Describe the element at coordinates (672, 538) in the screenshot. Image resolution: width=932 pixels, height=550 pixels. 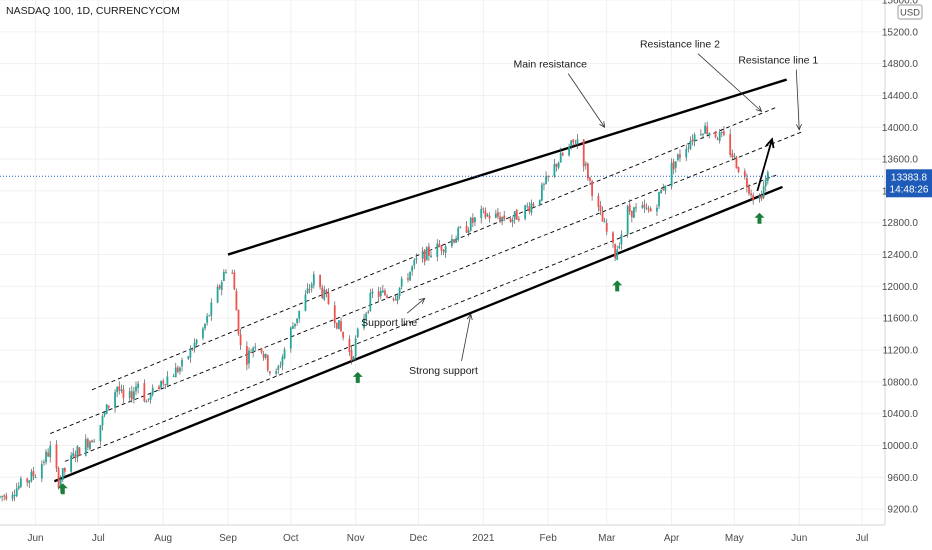
I see `x-tick-label: Apr` at that location.